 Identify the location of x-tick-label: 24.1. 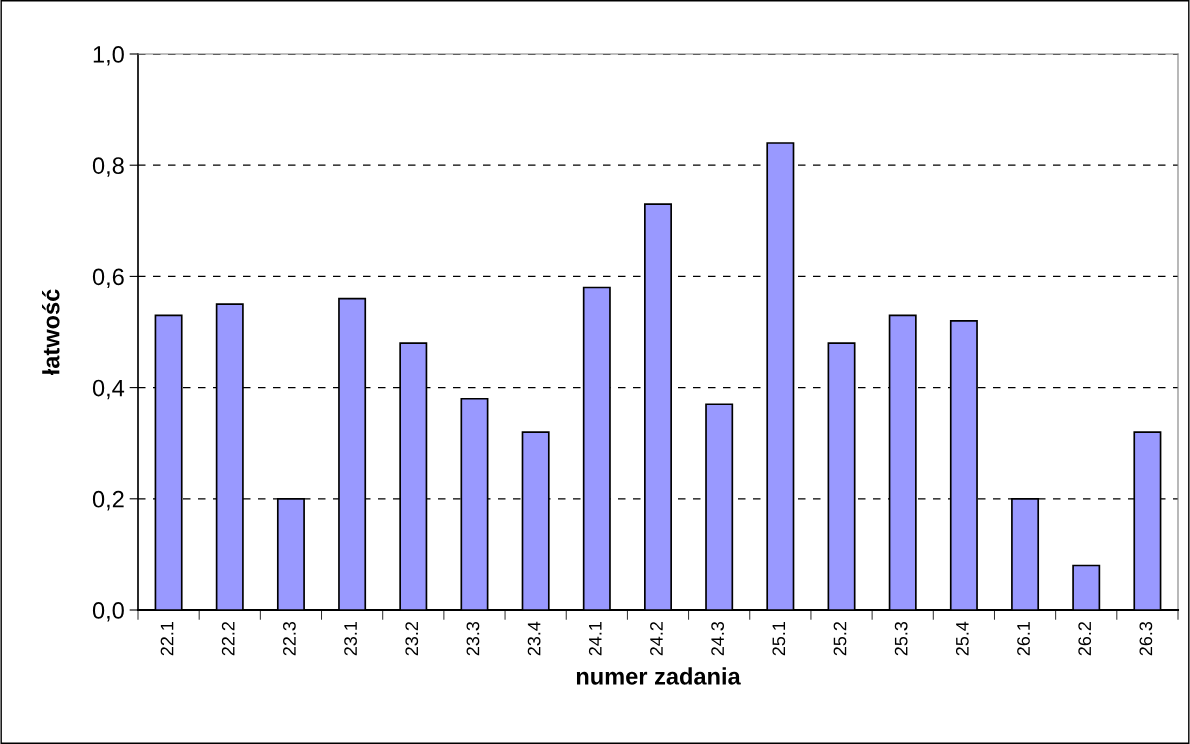
(595, 638).